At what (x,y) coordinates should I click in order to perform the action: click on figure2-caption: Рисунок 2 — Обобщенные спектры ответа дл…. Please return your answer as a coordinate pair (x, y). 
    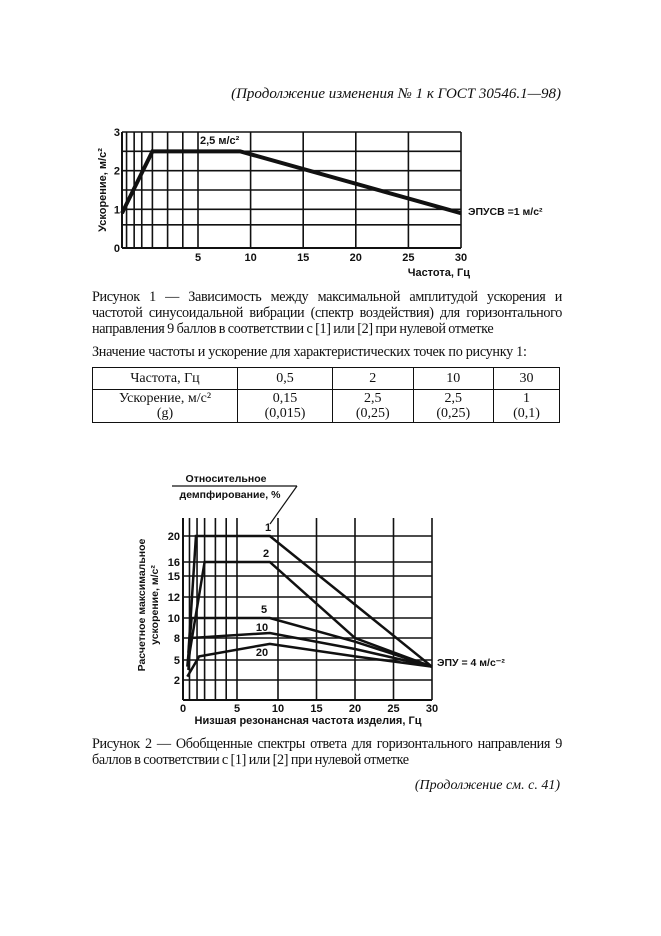
    Looking at the image, I should click on (327, 752).